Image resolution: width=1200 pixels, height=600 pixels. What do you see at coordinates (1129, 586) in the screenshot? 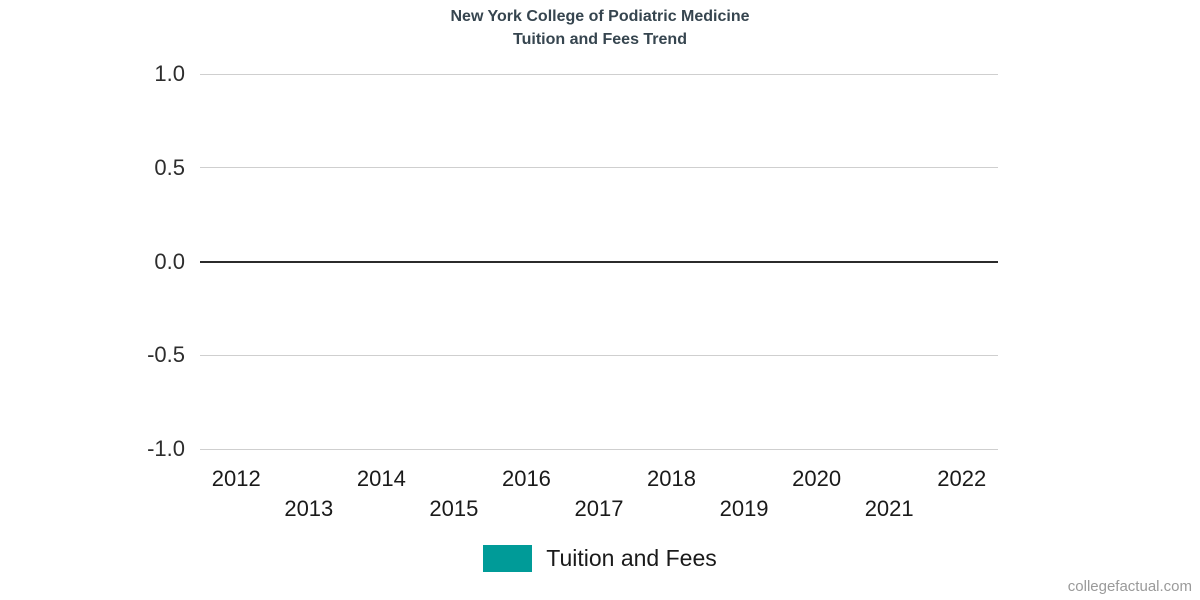
I see `watermark: collegefactual.com` at bounding box center [1129, 586].